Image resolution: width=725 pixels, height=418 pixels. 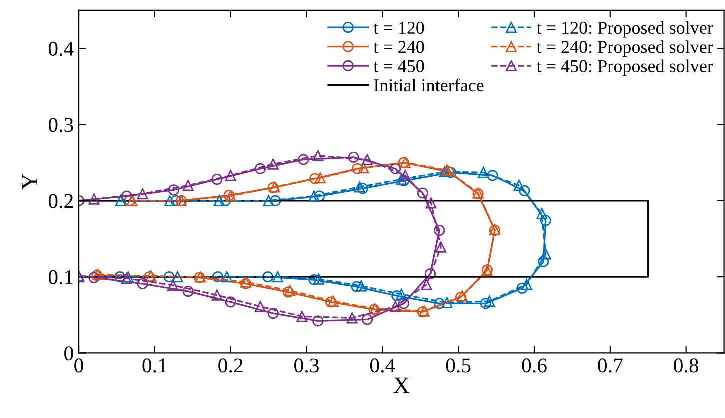 What do you see at coordinates (154, 365) in the screenshot?
I see `x-tick-label: 0.1` at bounding box center [154, 365].